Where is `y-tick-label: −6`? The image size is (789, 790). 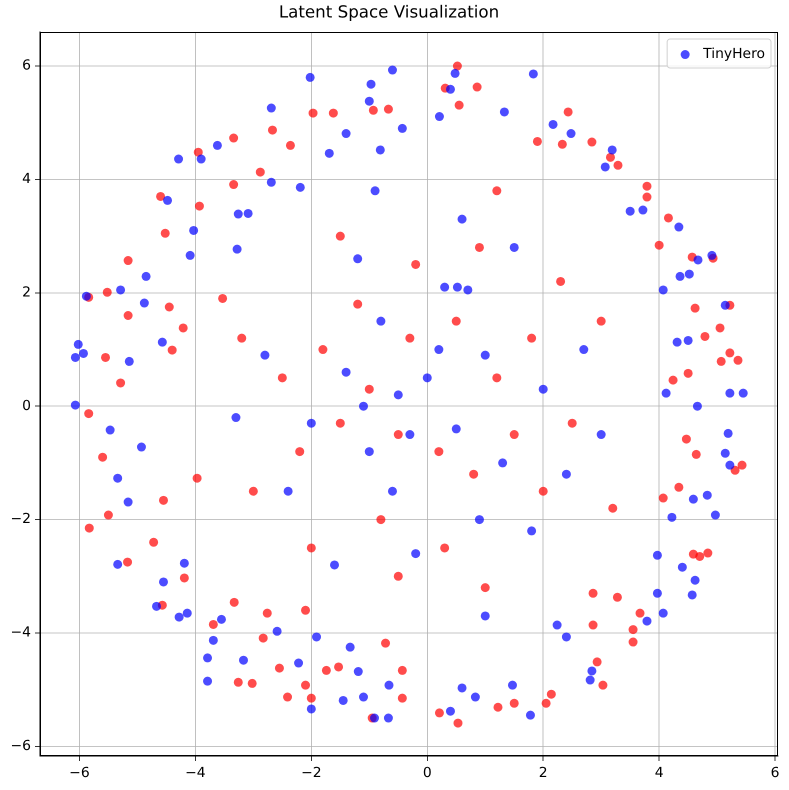 y-tick-label: −6 is located at coordinates (20, 746).